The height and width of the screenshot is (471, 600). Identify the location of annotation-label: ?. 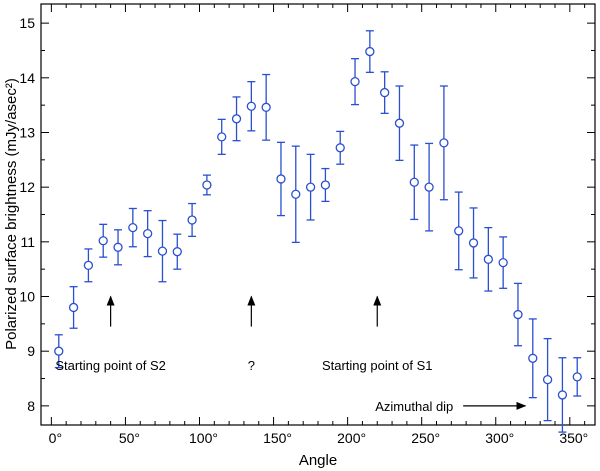
(251, 365).